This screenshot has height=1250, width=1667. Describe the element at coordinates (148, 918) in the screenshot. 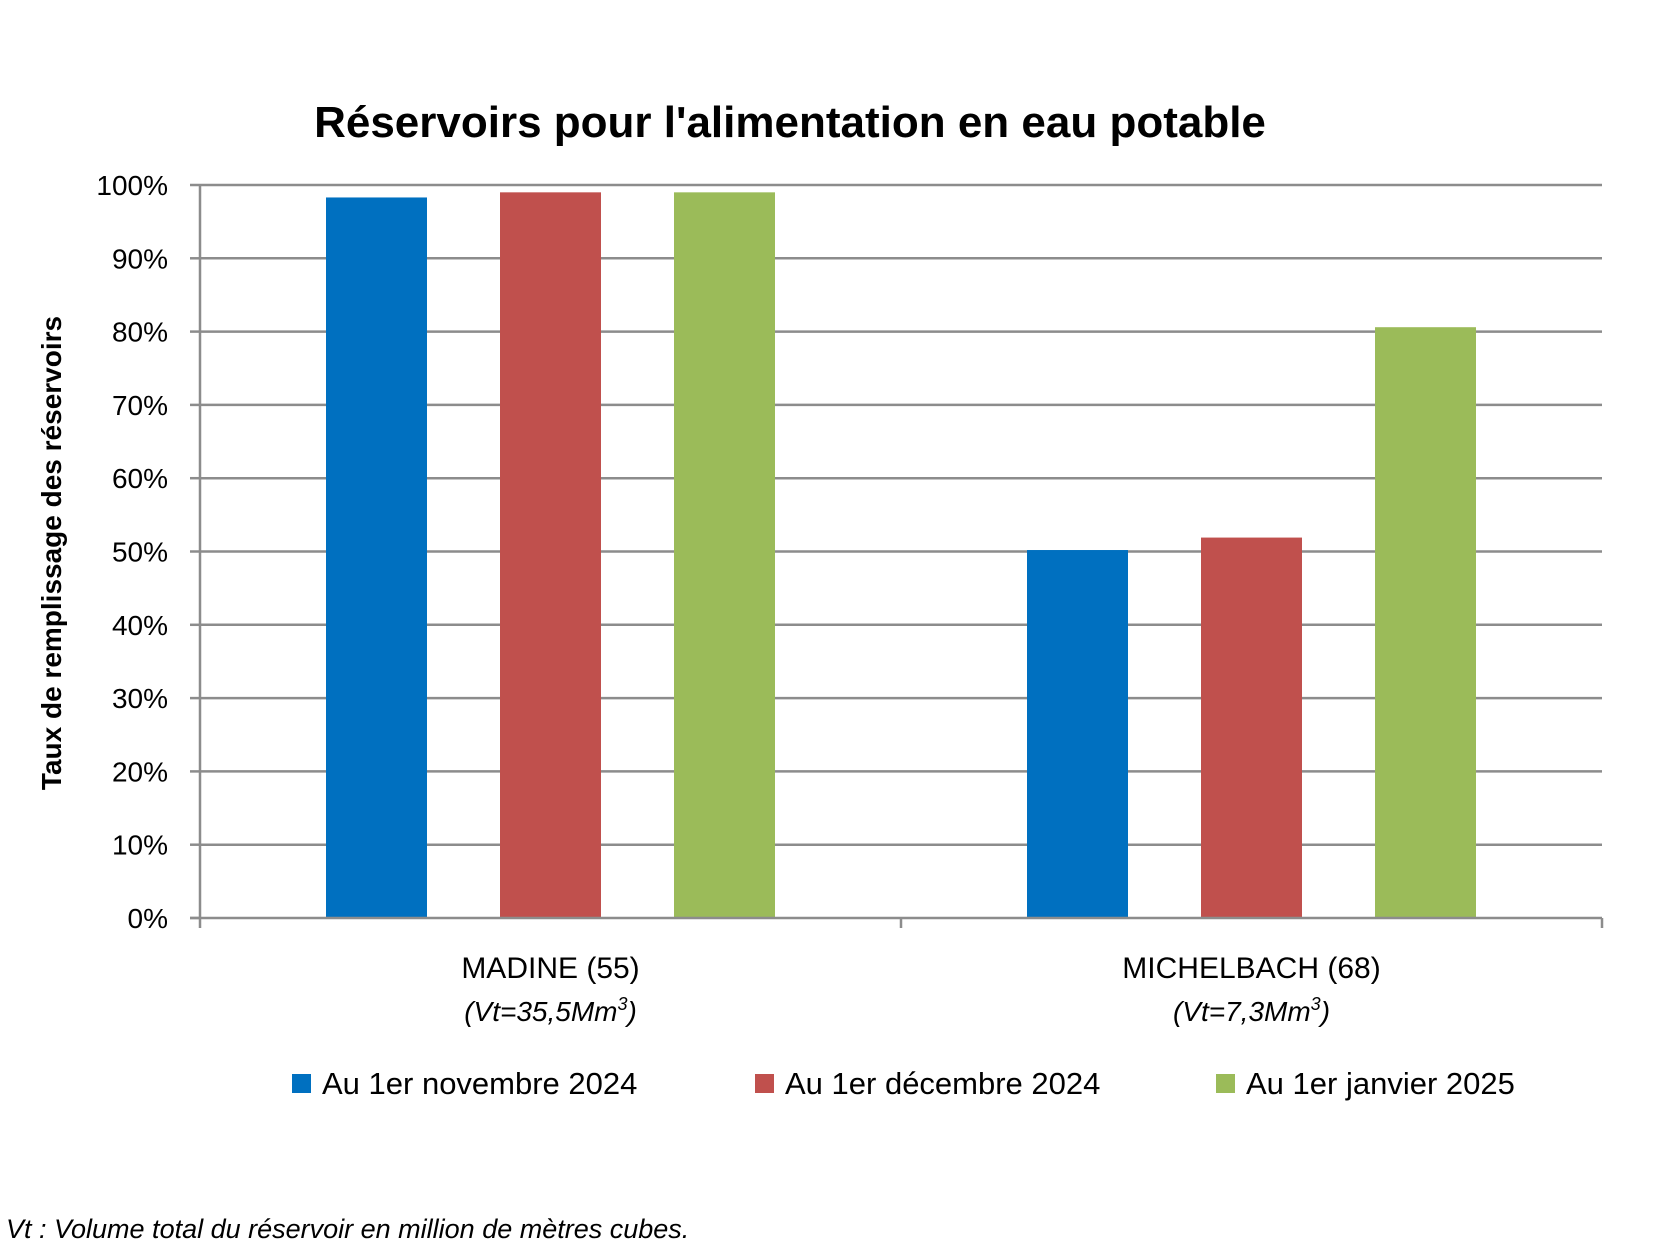

I see `y-tick-label: 0%` at that location.